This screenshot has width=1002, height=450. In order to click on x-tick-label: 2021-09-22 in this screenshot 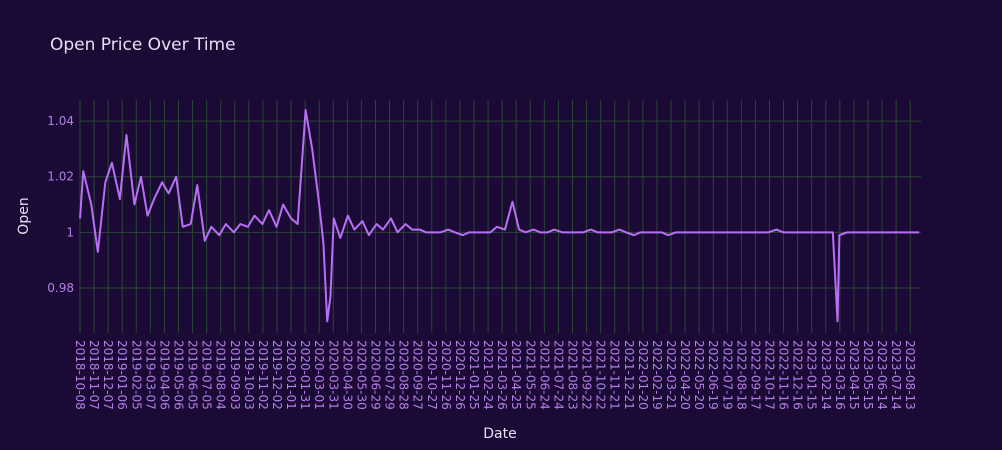, I will do `click(587, 375)`.